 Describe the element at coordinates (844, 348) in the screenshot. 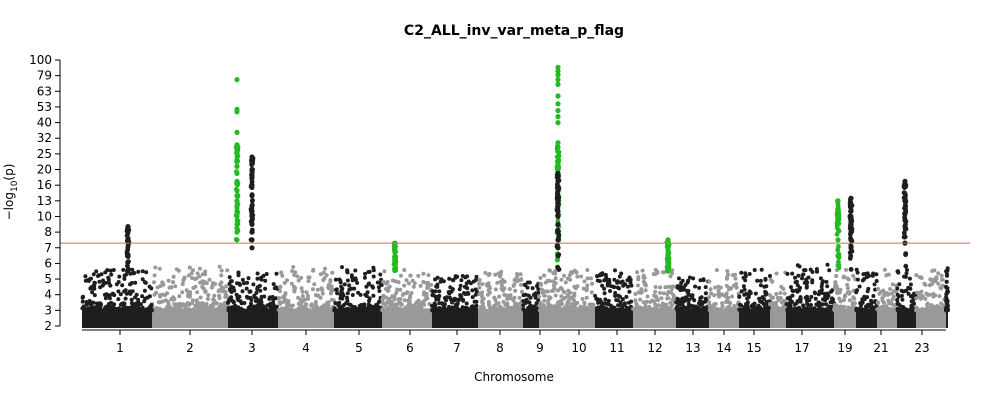

I see `x-tick-label: 19` at that location.